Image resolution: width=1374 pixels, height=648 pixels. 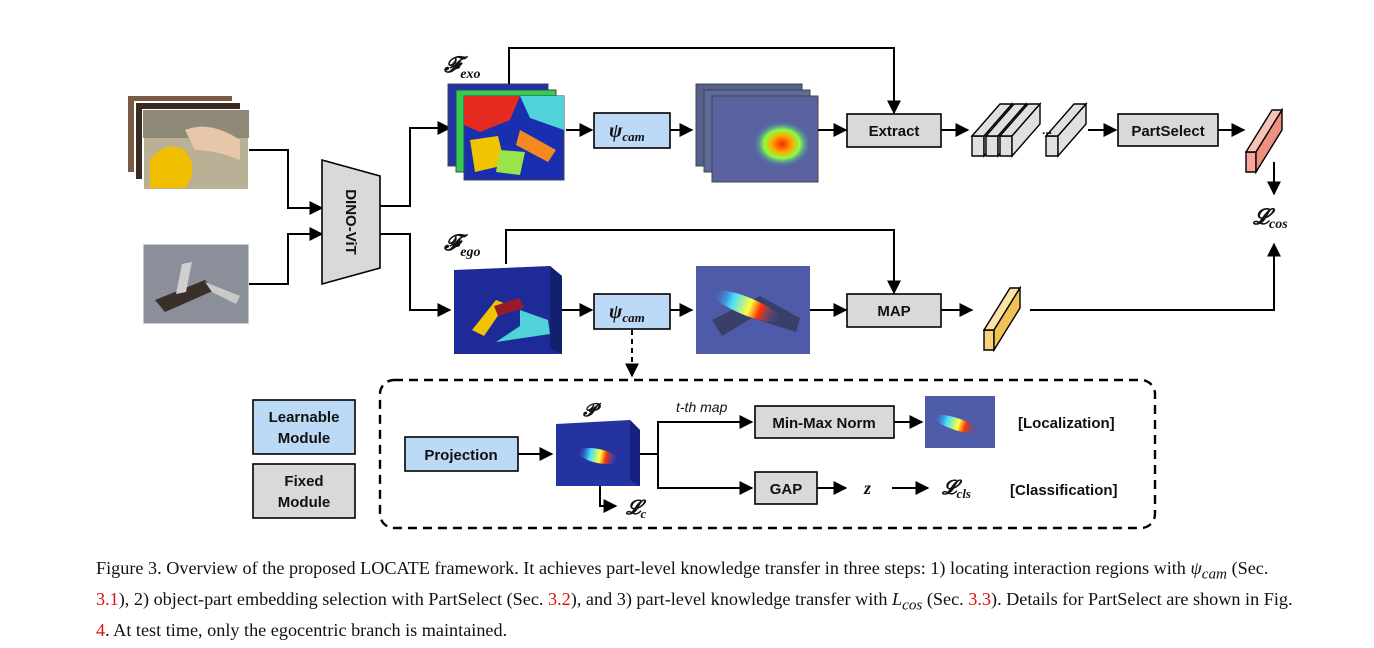 What do you see at coordinates (598, 453) in the screenshot?
I see `projected-maps-p` at bounding box center [598, 453].